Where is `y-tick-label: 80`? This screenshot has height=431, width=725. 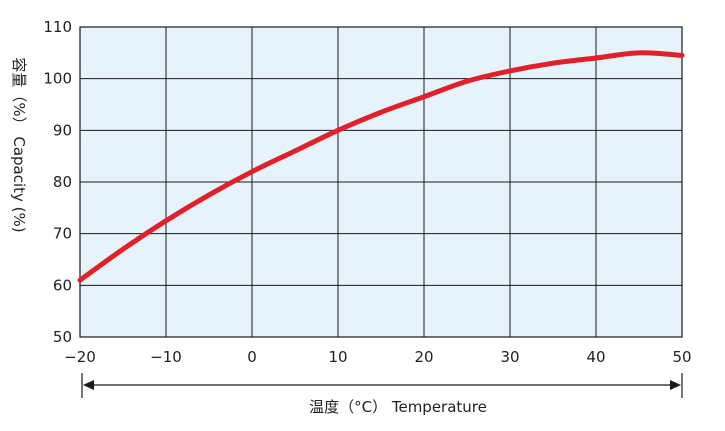 y-tick-label: 80 is located at coordinates (62, 182).